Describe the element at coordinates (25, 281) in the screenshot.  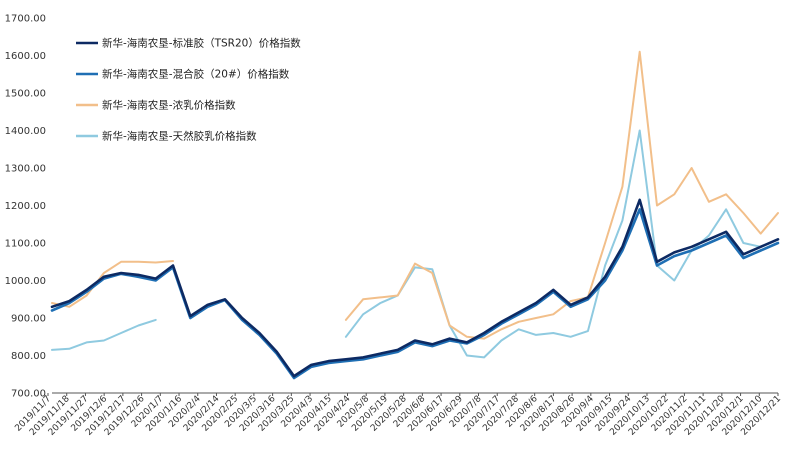
I see `y-tick-label: 1000.00` at that location.